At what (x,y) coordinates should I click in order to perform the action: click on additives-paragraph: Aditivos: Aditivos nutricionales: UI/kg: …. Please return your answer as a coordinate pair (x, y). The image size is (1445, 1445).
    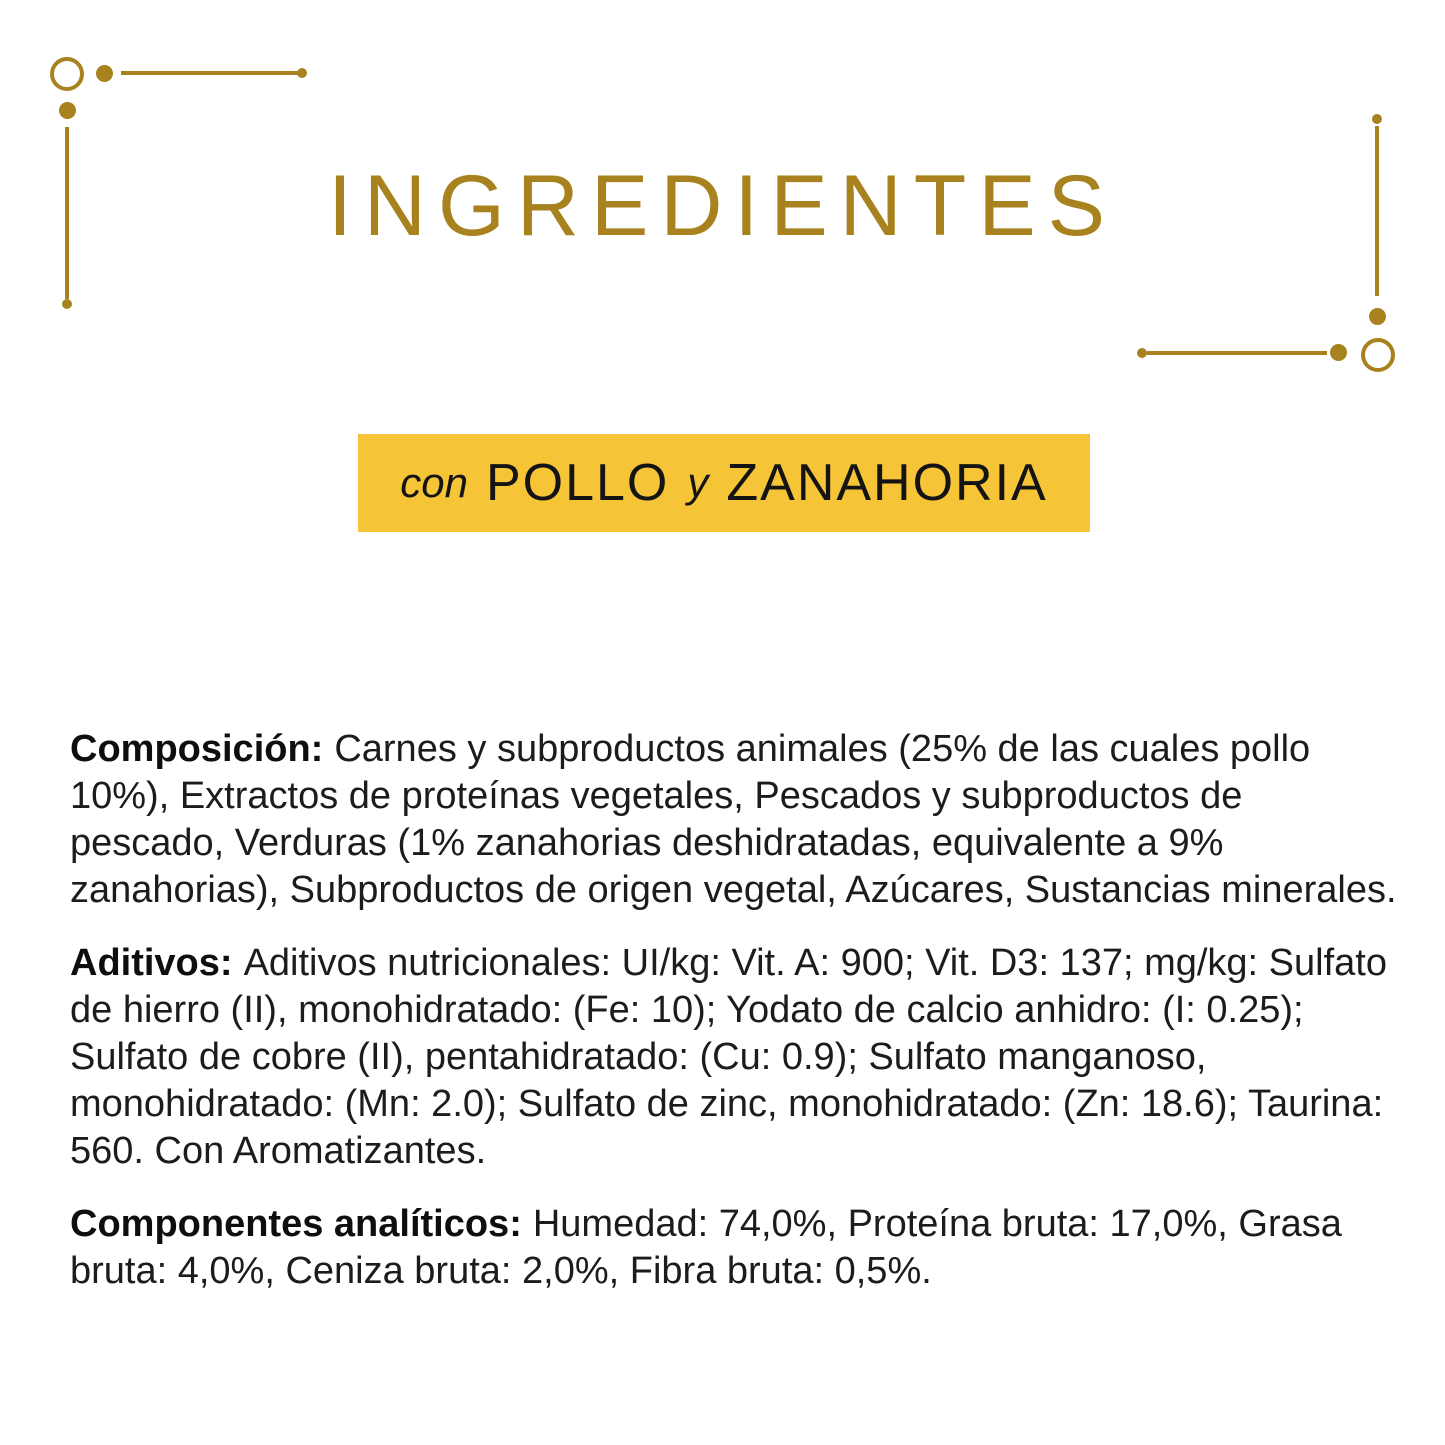
    Looking at the image, I should click on (736, 1057).